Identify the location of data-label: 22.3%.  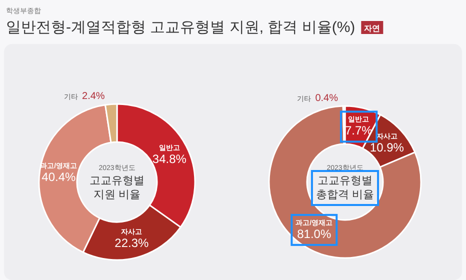
(132, 243).